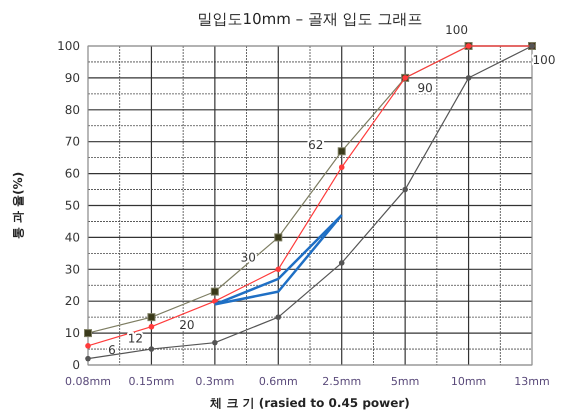 Image resolution: width=568 pixels, height=412 pixels. What do you see at coordinates (72, 237) in the screenshot?
I see `y-tick-label: 40` at bounding box center [72, 237].